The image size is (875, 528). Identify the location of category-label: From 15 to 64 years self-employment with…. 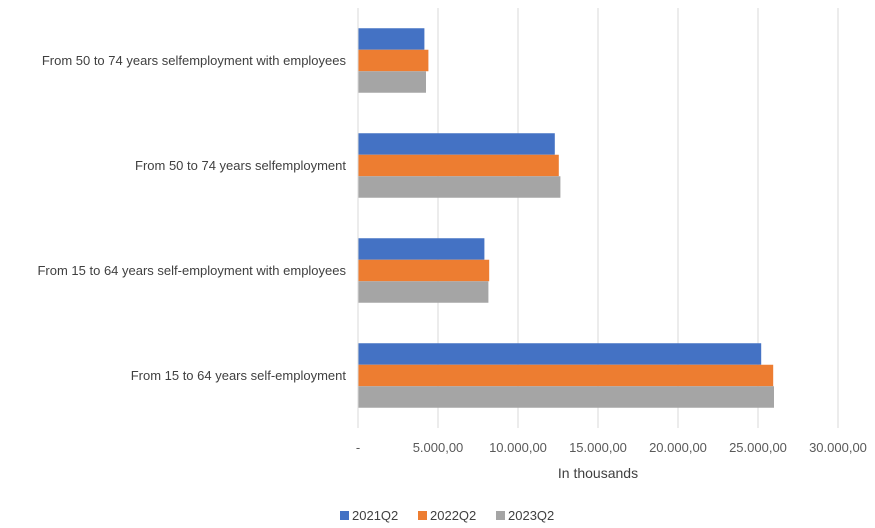
(191, 270).